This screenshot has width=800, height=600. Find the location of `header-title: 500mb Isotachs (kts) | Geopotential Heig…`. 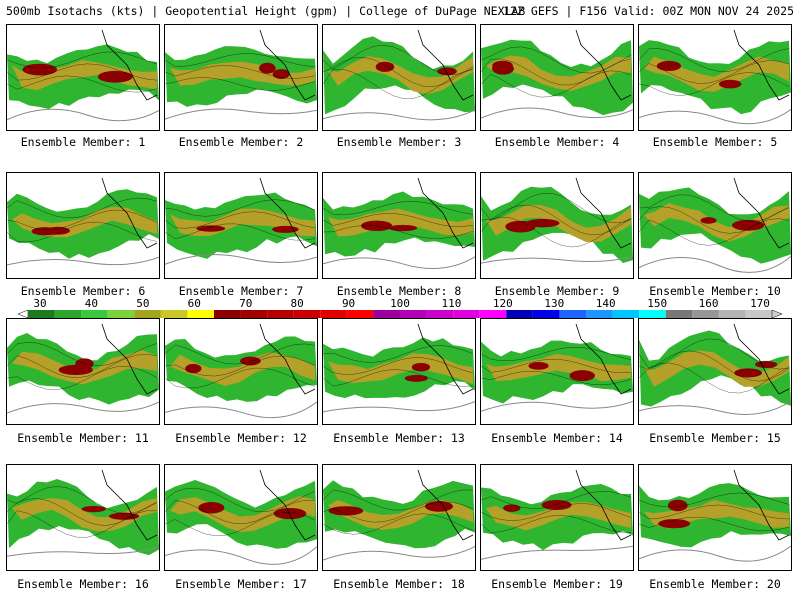

header-title: 500mb Isotachs (kts) | Geopotential Heig… is located at coordinates (266, 11).